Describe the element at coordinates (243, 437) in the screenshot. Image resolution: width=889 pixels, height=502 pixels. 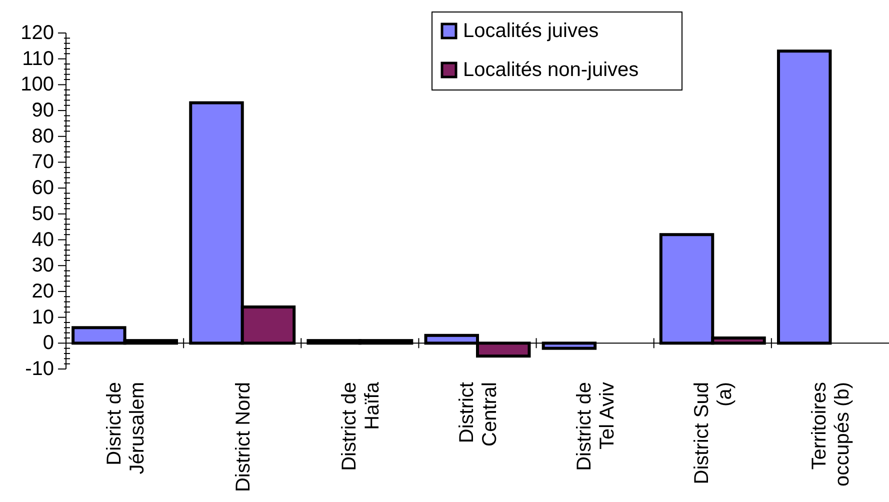
I see `x-tick-label: District Nord` at that location.